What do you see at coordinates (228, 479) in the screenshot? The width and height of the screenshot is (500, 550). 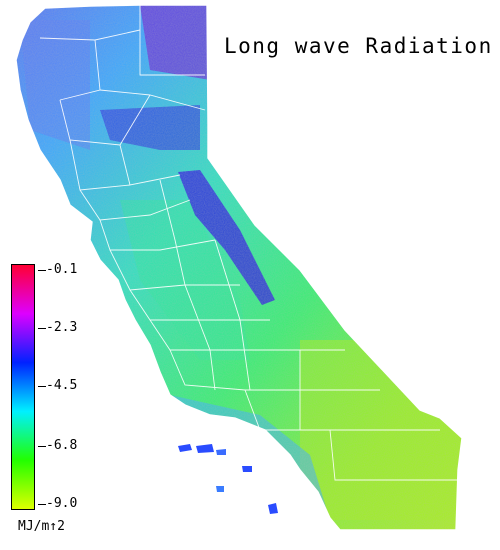 I see `channel-islands` at bounding box center [228, 479].